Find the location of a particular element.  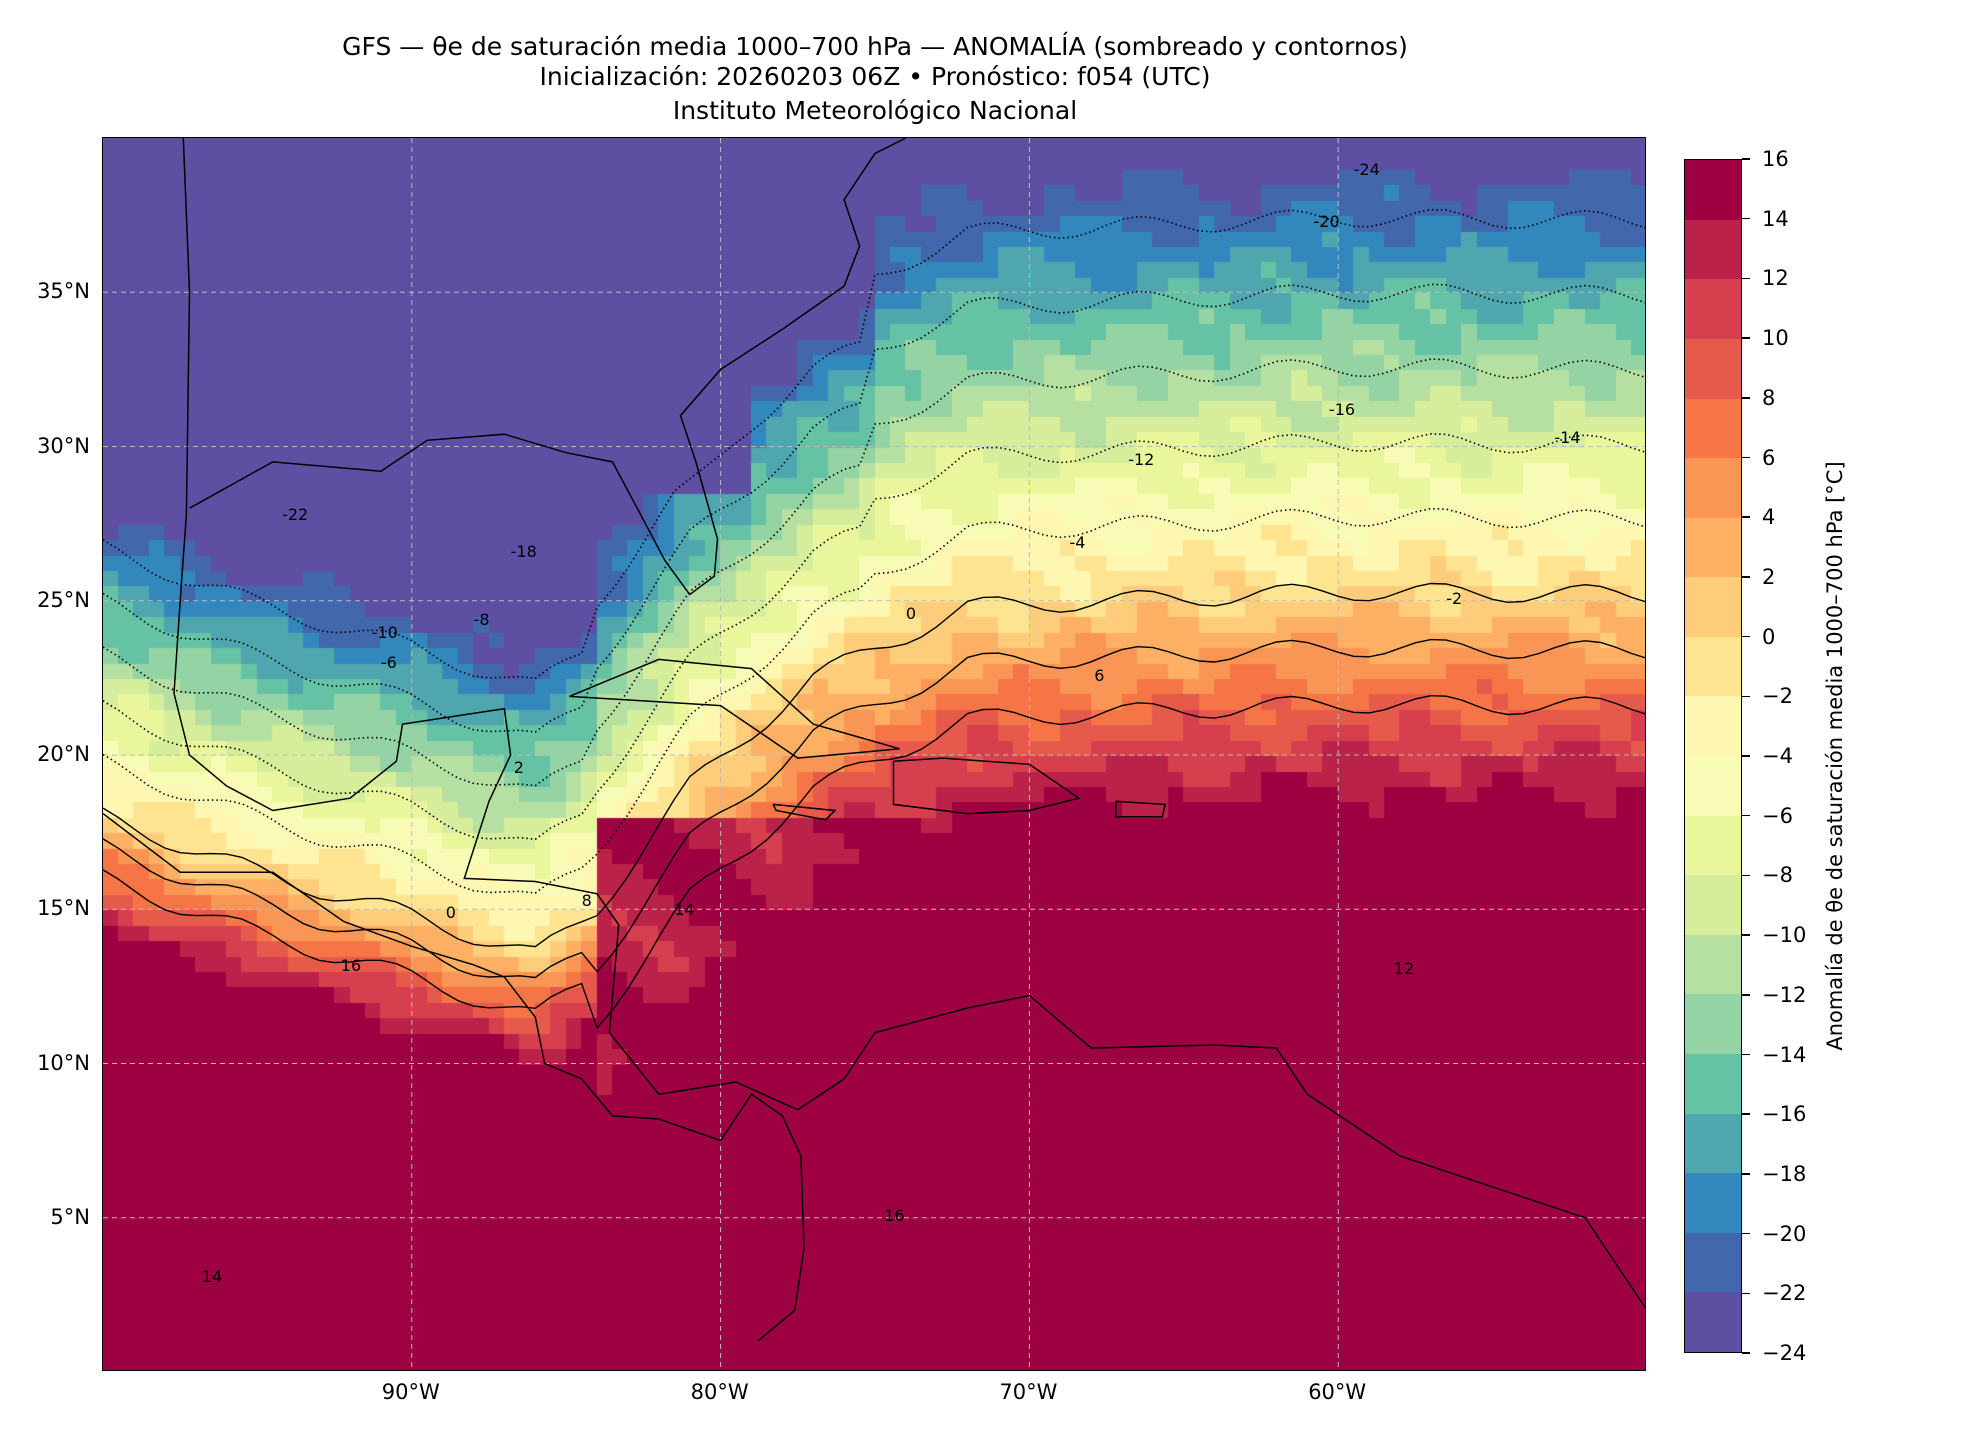

colorbar-tick-label: −4 is located at coordinates (1777, 756).